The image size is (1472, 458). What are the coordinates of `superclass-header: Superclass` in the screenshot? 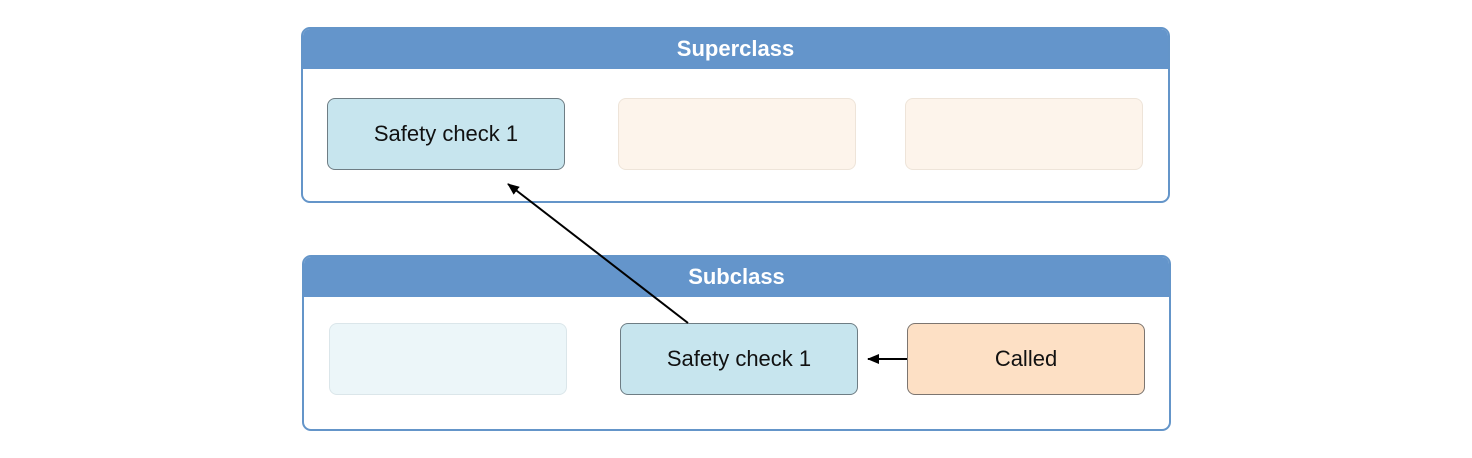 It's located at (735, 49).